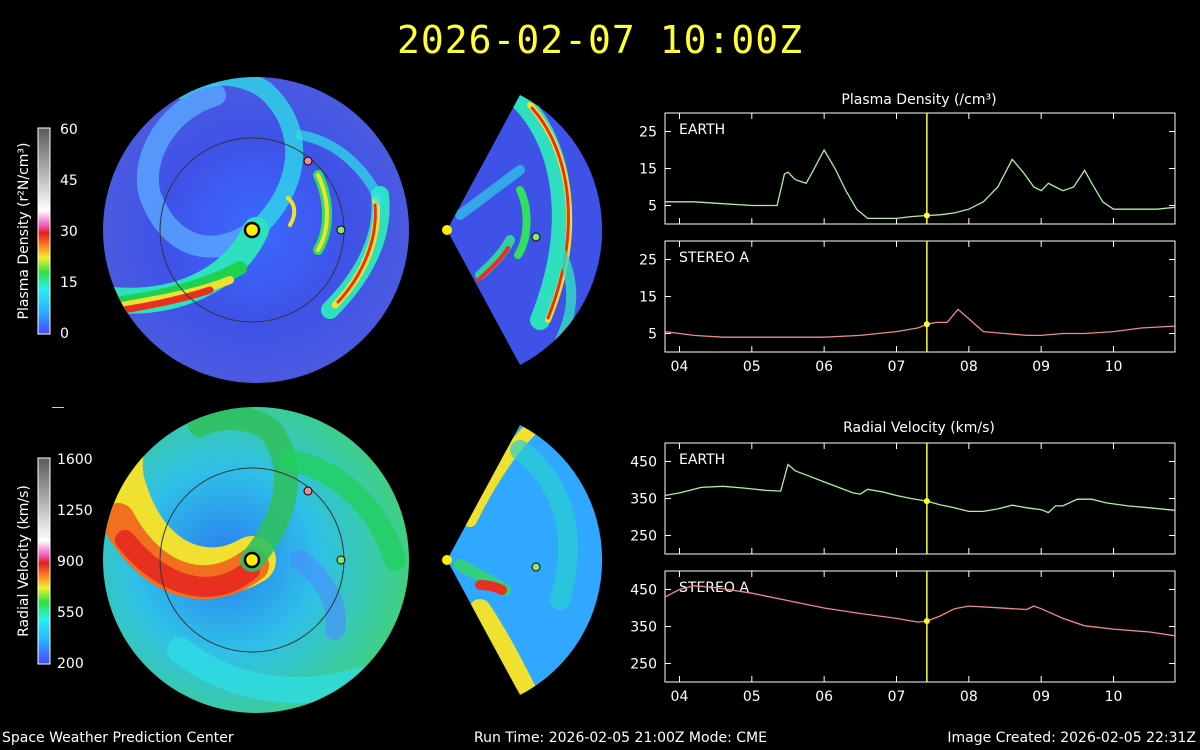  Describe the element at coordinates (118, 738) in the screenshot. I see `org-credit: Space Weather Prediction Center` at that location.